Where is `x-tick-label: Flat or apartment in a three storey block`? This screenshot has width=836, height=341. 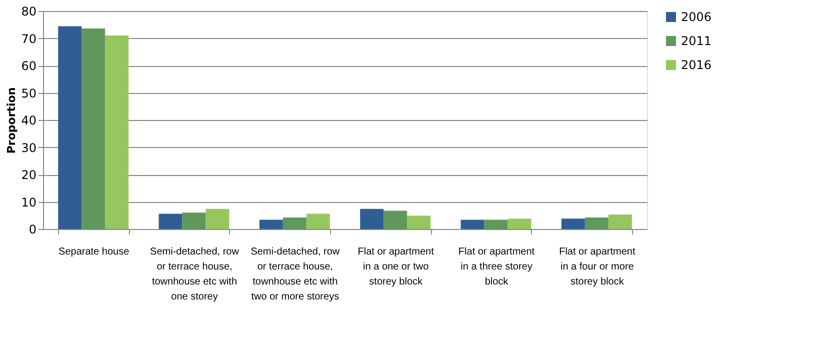
x-tick-label: Flat or apartment in a three storey block is located at coordinates (496, 267).